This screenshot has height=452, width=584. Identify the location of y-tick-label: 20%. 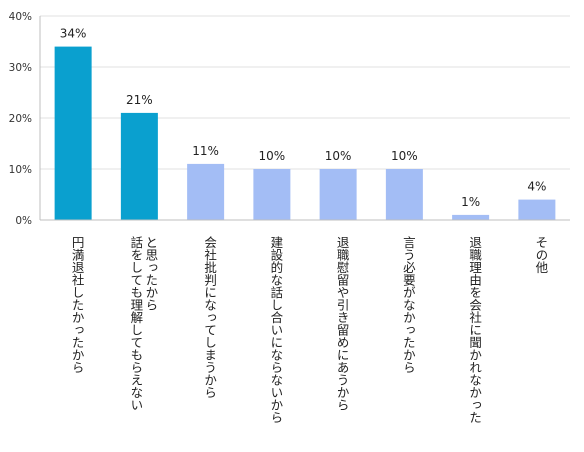
(20, 119).